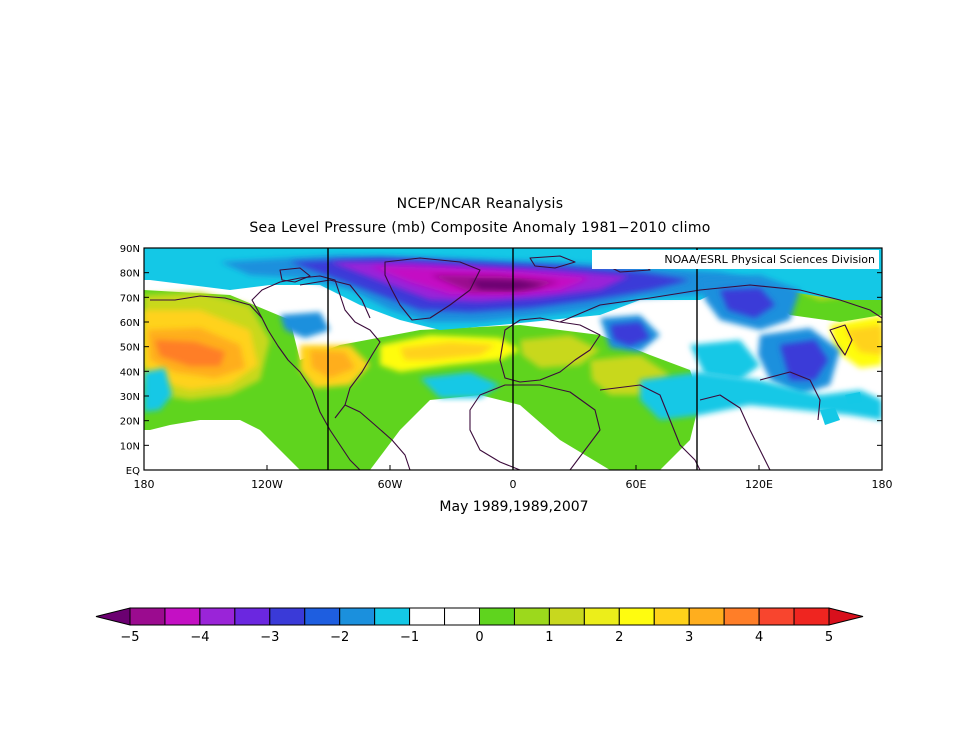 The width and height of the screenshot is (960, 742). I want to click on colorbar-tick-label: 1, so click(549, 637).